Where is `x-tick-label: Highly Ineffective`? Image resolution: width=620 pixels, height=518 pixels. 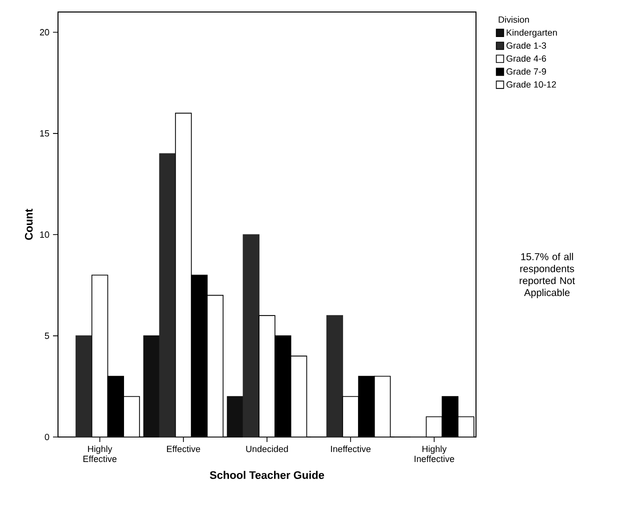
x-tick-label: Highly Ineffective is located at coordinates (434, 454).